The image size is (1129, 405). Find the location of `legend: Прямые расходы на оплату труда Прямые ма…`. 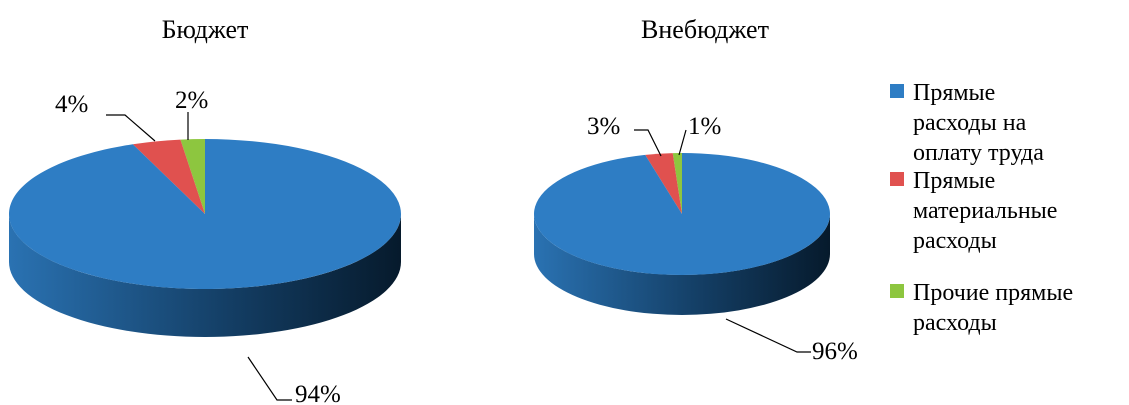

legend: Прямые расходы на оплату труда Прямые ма… is located at coordinates (984, 208).